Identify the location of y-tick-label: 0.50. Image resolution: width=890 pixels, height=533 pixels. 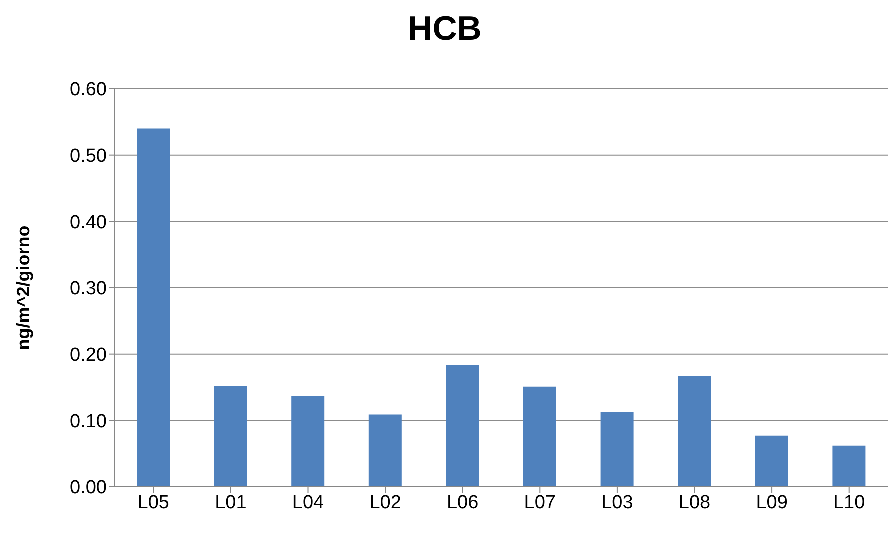
(88, 157).